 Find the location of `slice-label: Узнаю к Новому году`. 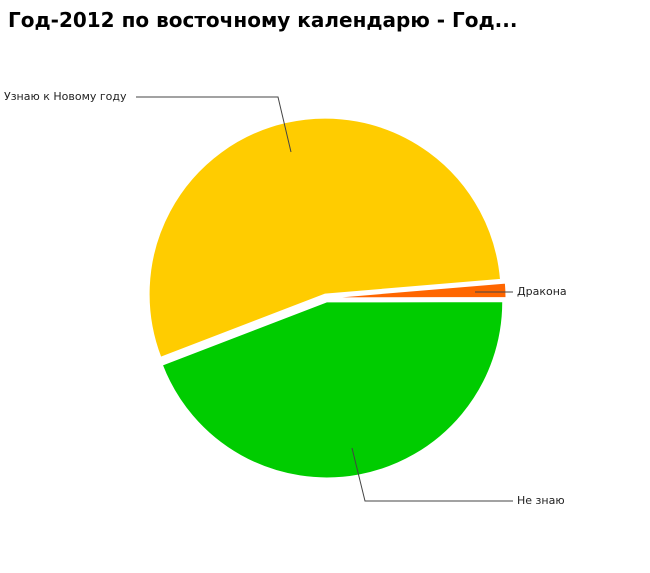

slice-label: Узнаю к Новому году is located at coordinates (65, 96).